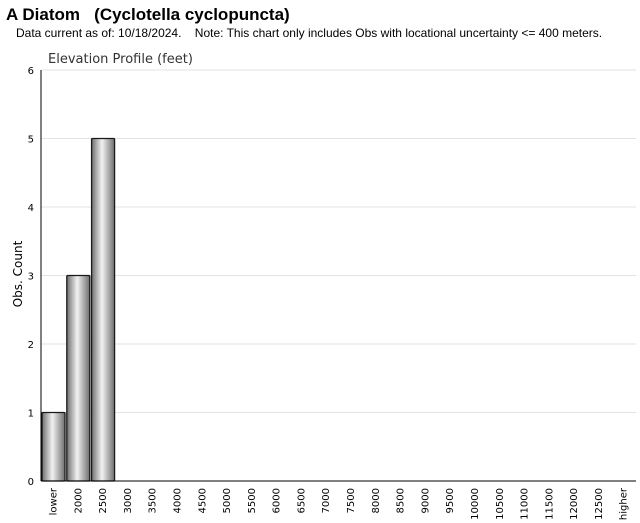 The width and height of the screenshot is (640, 523). I want to click on y-tick-label: 3, so click(31, 277).